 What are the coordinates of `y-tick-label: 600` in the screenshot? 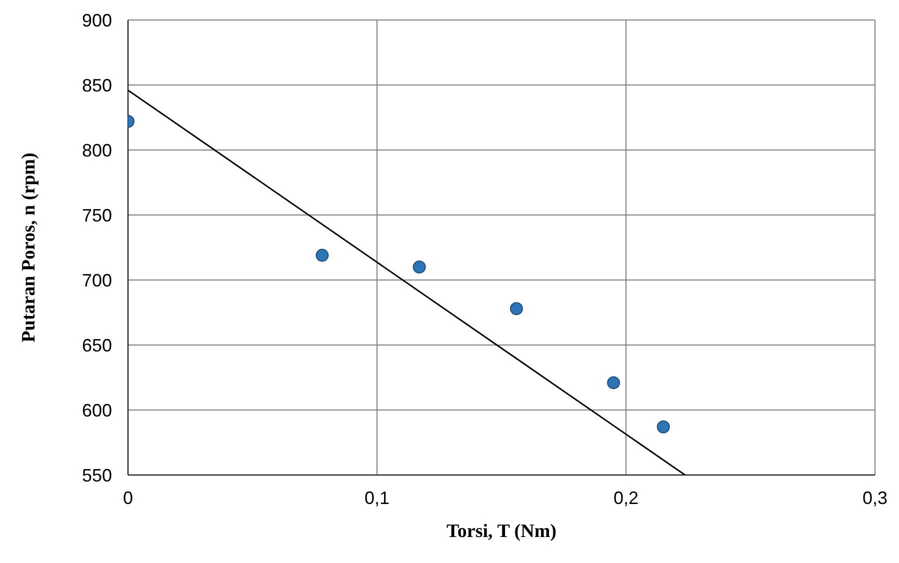 It's located at (97, 410).